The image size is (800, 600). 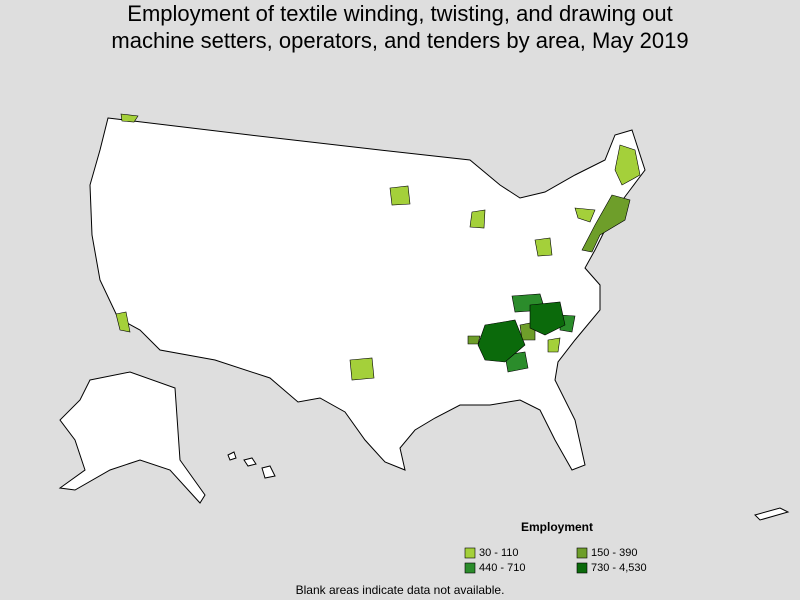 I want to click on islands, so click(x=772, y=514).